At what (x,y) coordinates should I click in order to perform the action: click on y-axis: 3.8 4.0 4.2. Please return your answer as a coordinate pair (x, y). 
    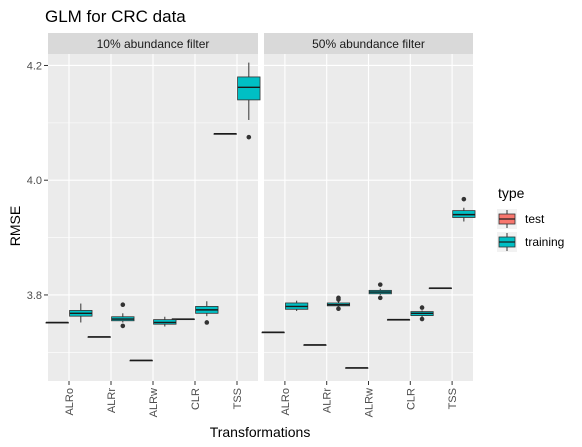
    Looking at the image, I should click on (37, 181).